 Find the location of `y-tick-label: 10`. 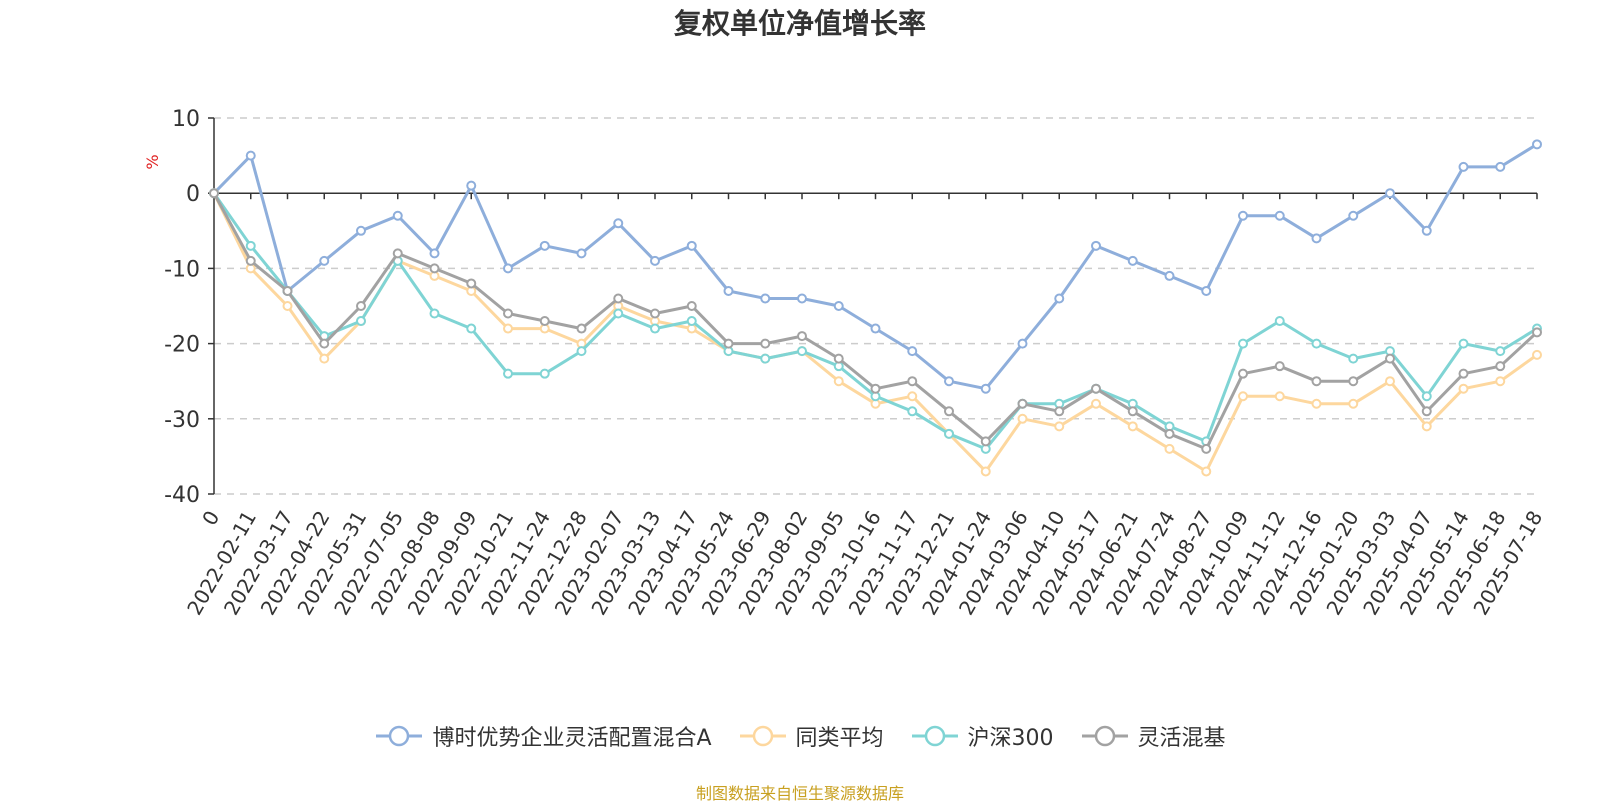

y-tick-label: 10 is located at coordinates (186, 119).